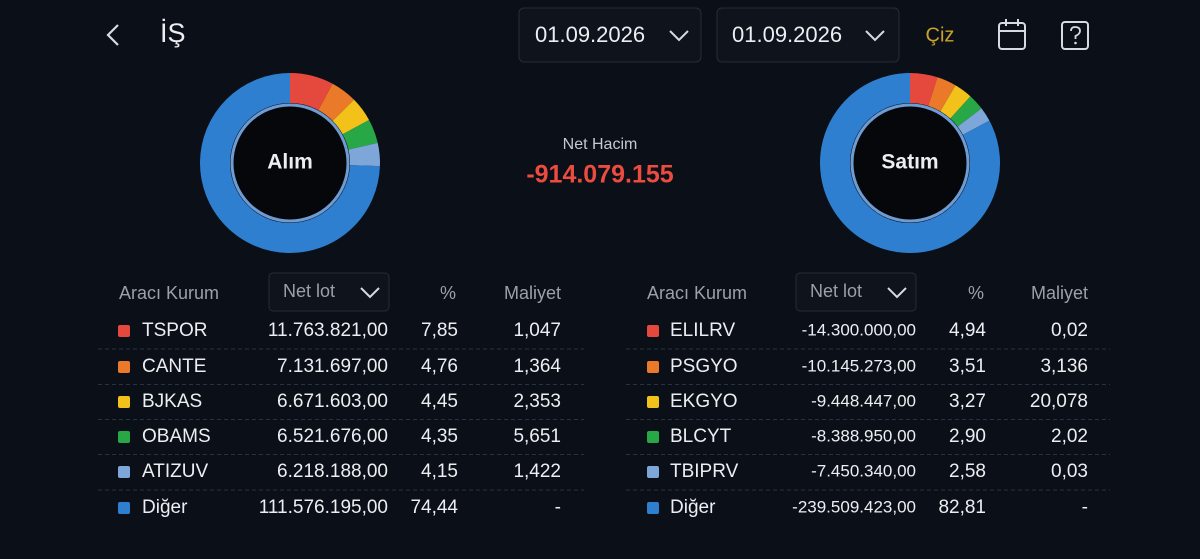  Describe the element at coordinates (863, 470) in the screenshot. I see `net-lot: -7.450.340,00` at that location.